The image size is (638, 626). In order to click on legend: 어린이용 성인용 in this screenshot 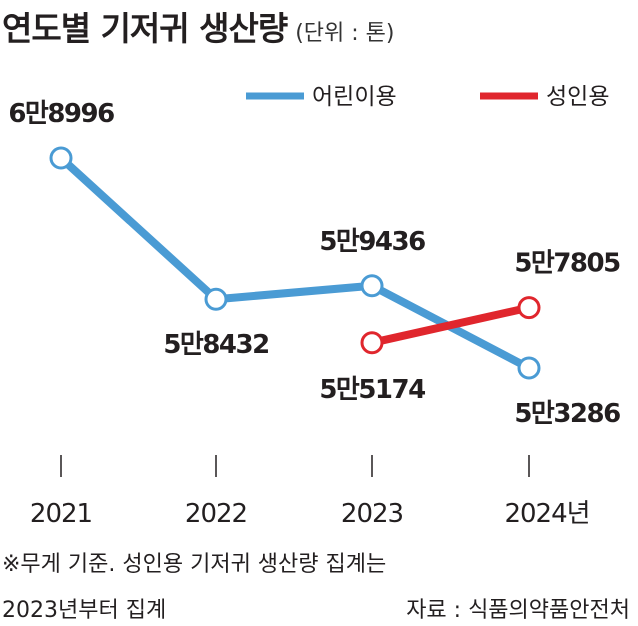, I will do `click(427, 97)`.